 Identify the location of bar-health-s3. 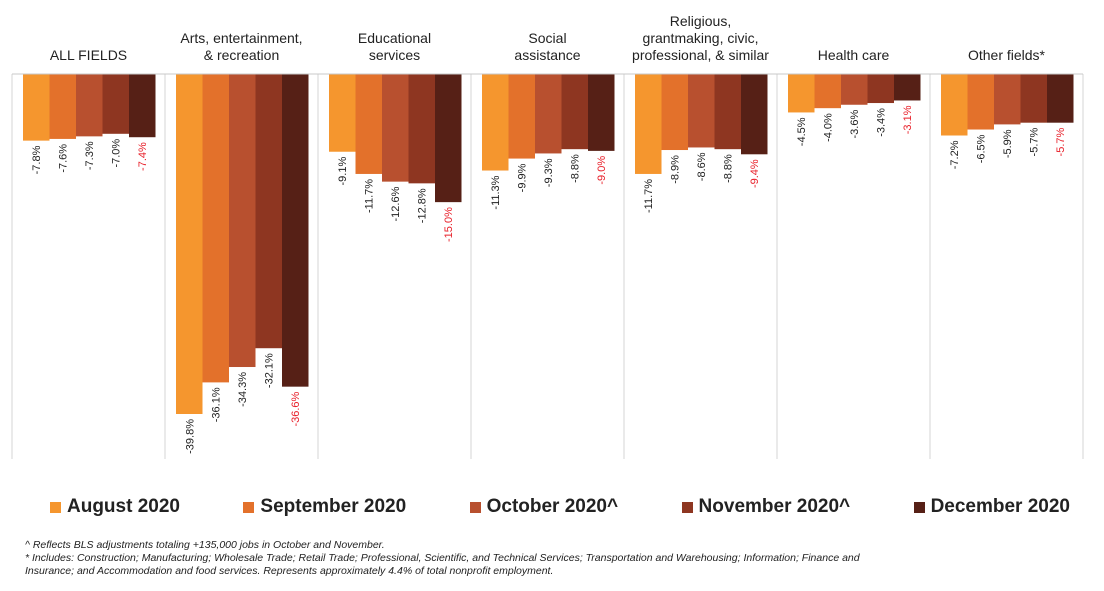
(880, 89).